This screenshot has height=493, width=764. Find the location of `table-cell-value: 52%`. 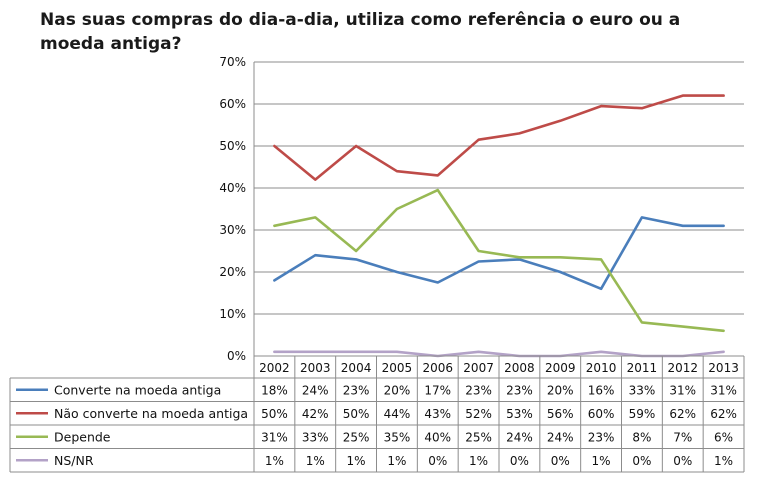

table-cell-value: 52% is located at coordinates (478, 414).